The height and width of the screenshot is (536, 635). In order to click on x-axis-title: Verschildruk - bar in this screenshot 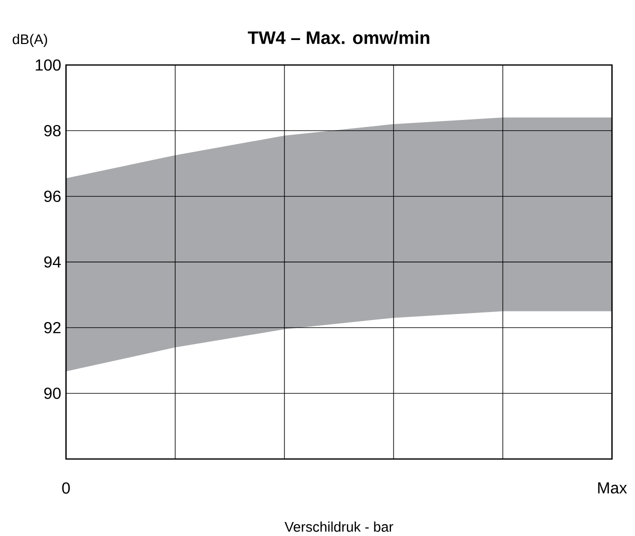, I will do `click(339, 526)`.